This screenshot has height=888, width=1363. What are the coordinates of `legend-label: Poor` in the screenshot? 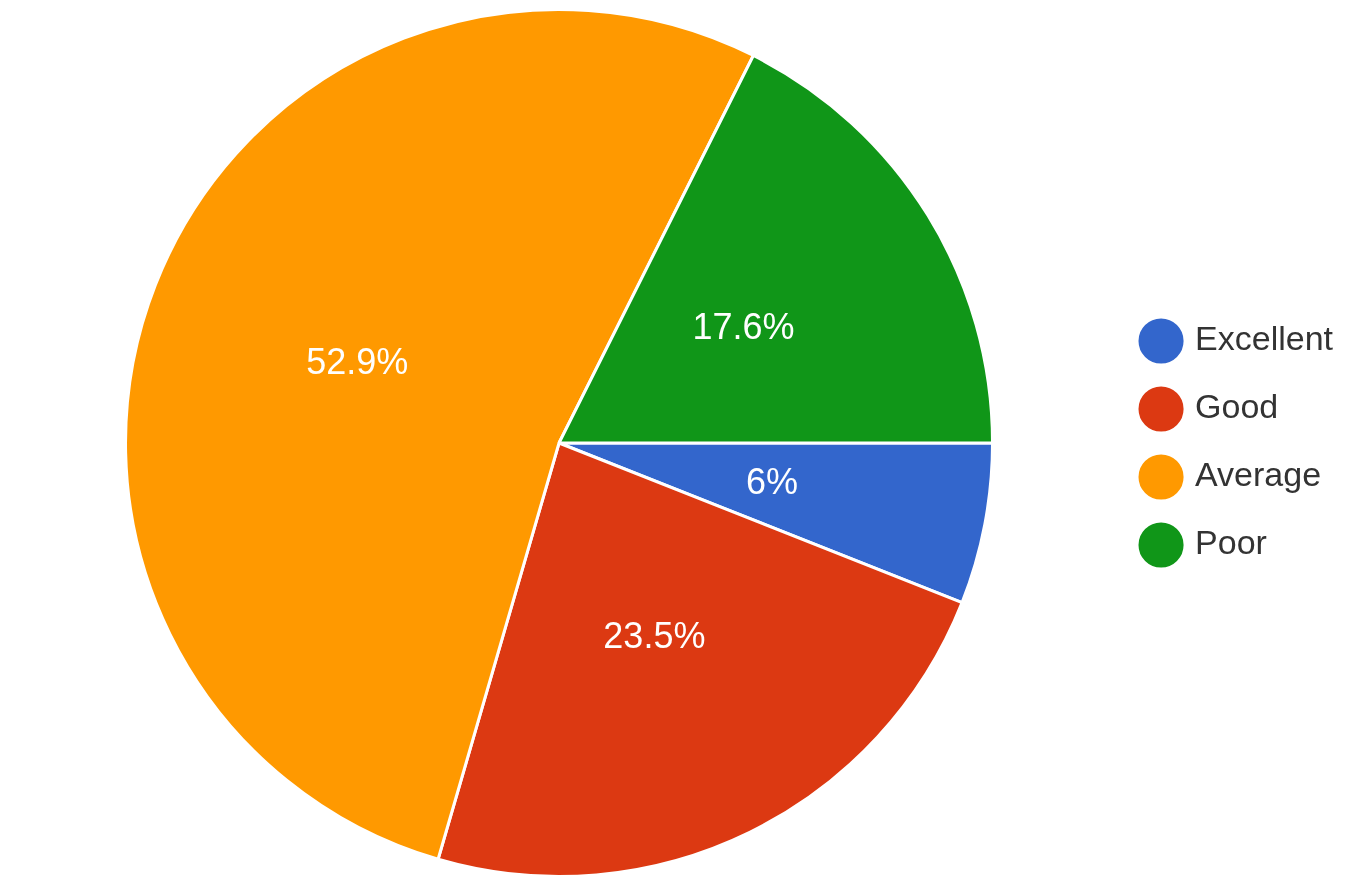 It's located at (1231, 542).